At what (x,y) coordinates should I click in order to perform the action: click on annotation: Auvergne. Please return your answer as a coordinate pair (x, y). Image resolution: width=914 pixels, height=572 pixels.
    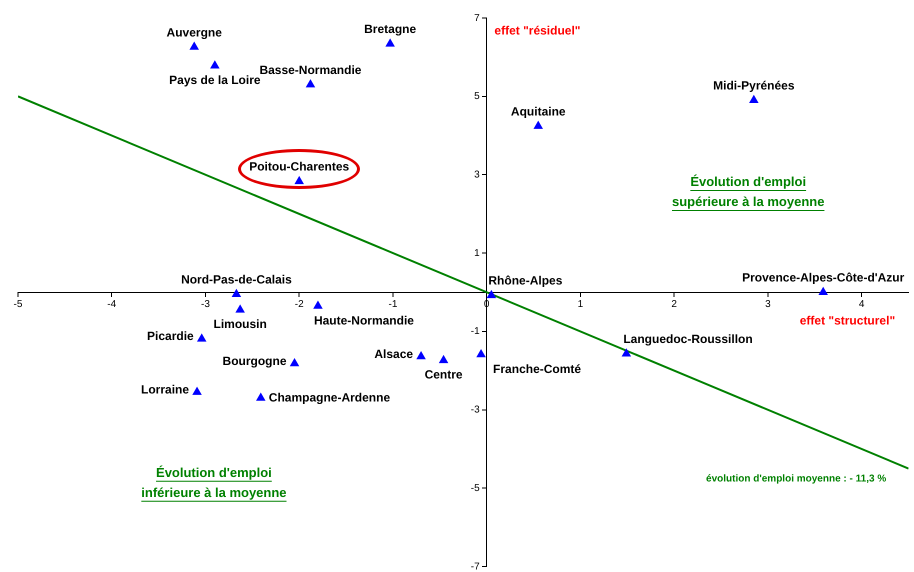
    Looking at the image, I should click on (194, 32).